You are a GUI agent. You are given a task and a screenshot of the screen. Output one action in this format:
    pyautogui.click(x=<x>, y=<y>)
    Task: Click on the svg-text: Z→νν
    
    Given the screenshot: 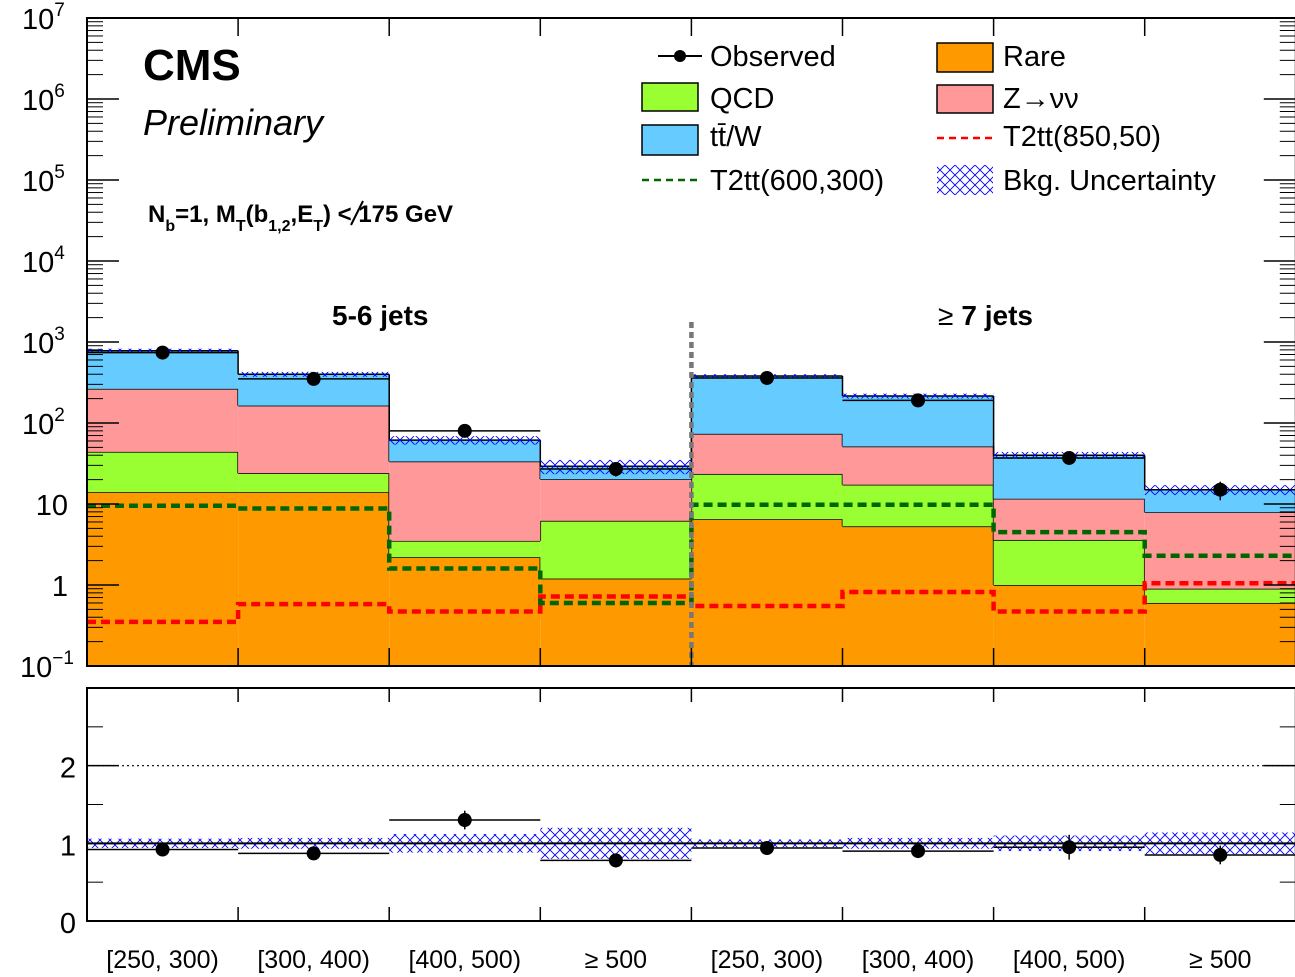 What is the action you would take?
    pyautogui.click(x=1041, y=99)
    